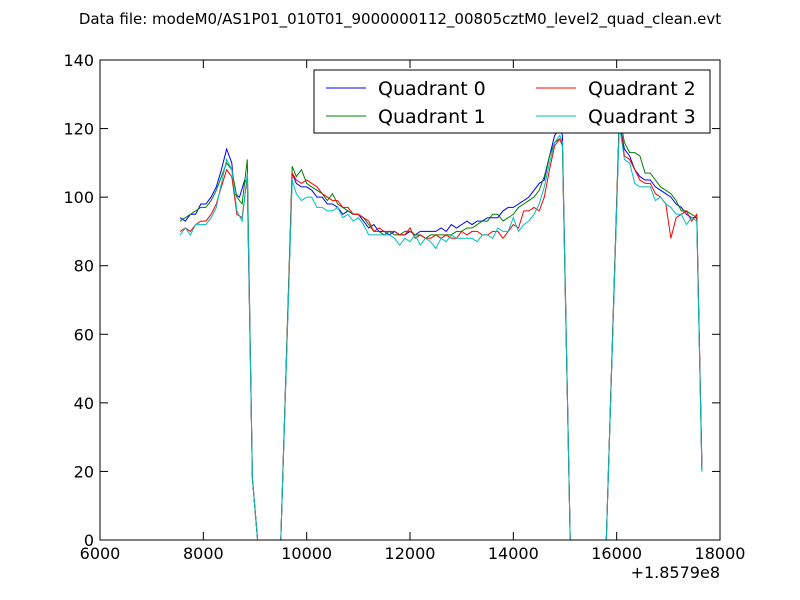 The height and width of the screenshot is (600, 800). I want to click on y-tick-label: 0, so click(89, 540).